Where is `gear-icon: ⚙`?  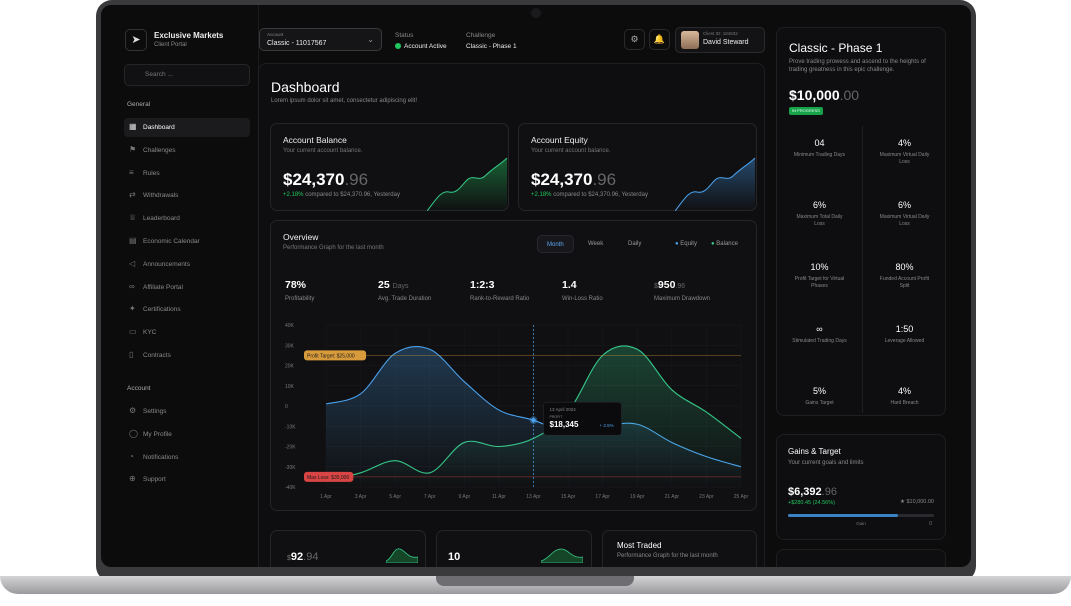
gear-icon: ⚙ is located at coordinates (133, 410).